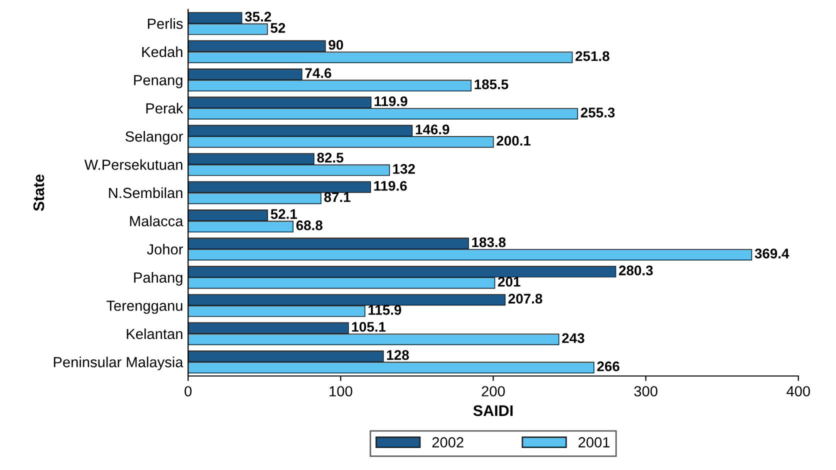 The image size is (836, 470). I want to click on data-label: 82.5, so click(330, 157).